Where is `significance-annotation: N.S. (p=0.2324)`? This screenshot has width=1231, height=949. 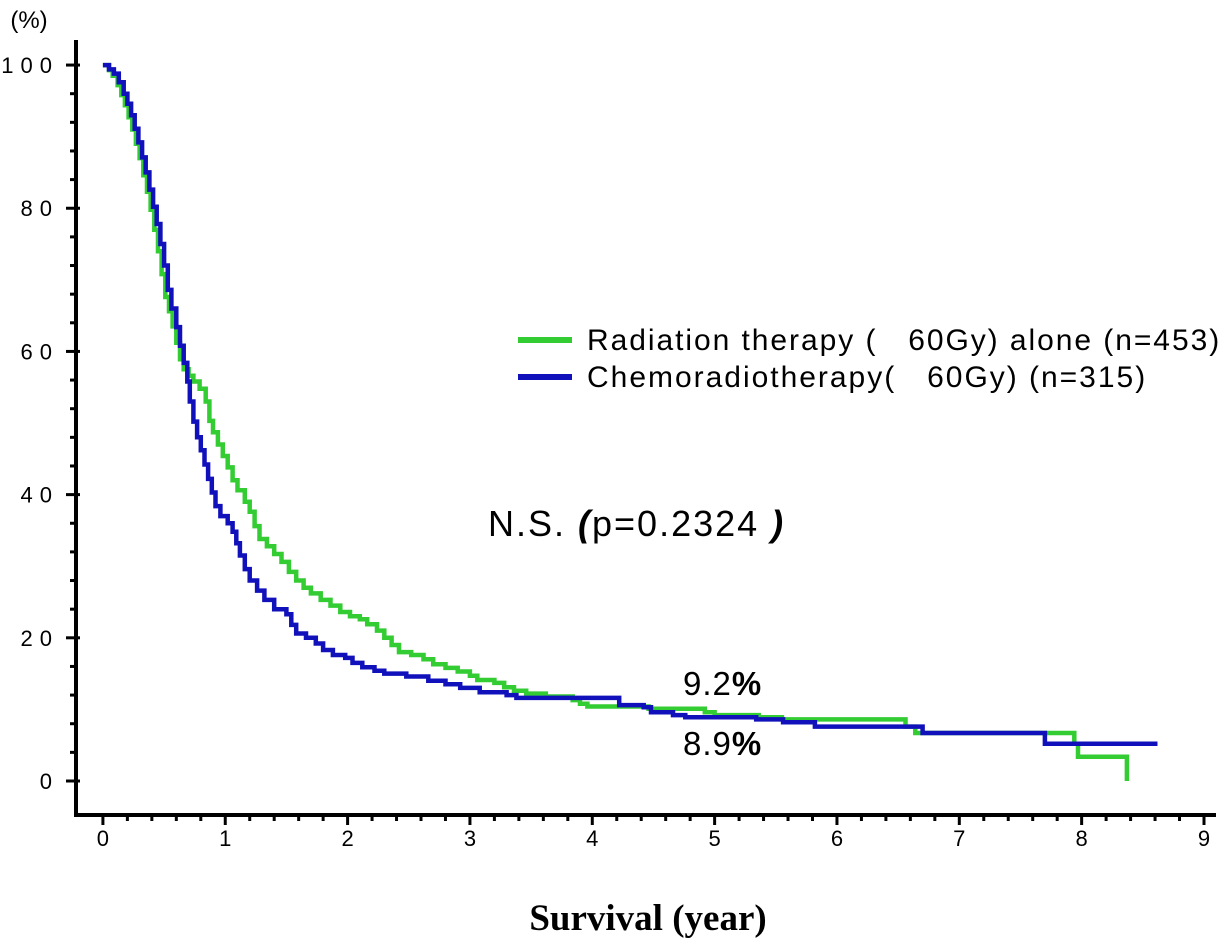
significance-annotation: N.S. (p=0.2324) is located at coordinates (636, 523).